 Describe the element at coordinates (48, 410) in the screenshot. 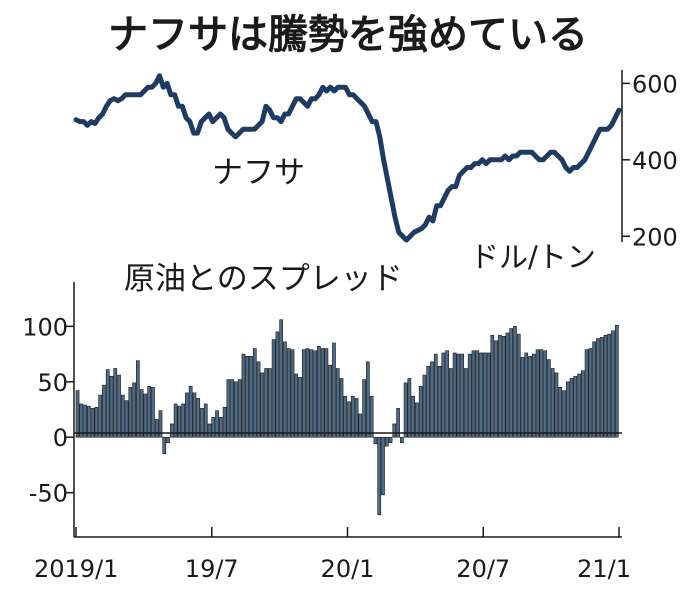

I see `spread-y-ticks: -50 0 50 100` at that location.